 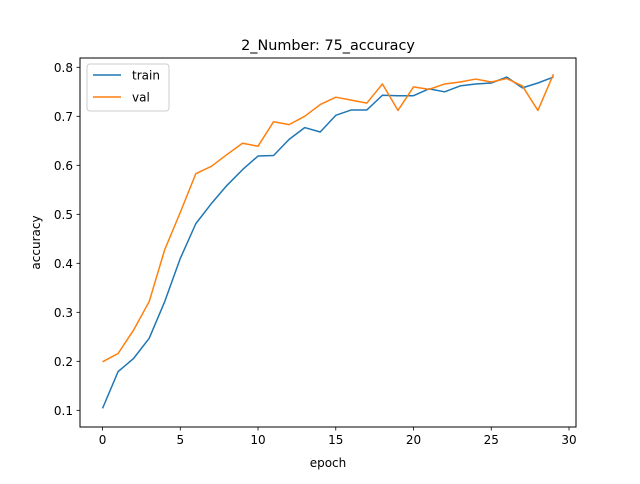 I want to click on x-tick-label: 20, so click(x=413, y=440).